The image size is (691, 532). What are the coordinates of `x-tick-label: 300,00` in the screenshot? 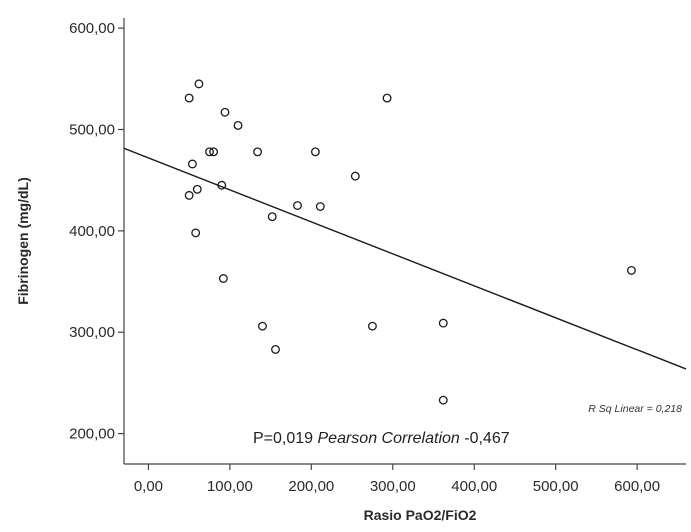 It's located at (393, 486).